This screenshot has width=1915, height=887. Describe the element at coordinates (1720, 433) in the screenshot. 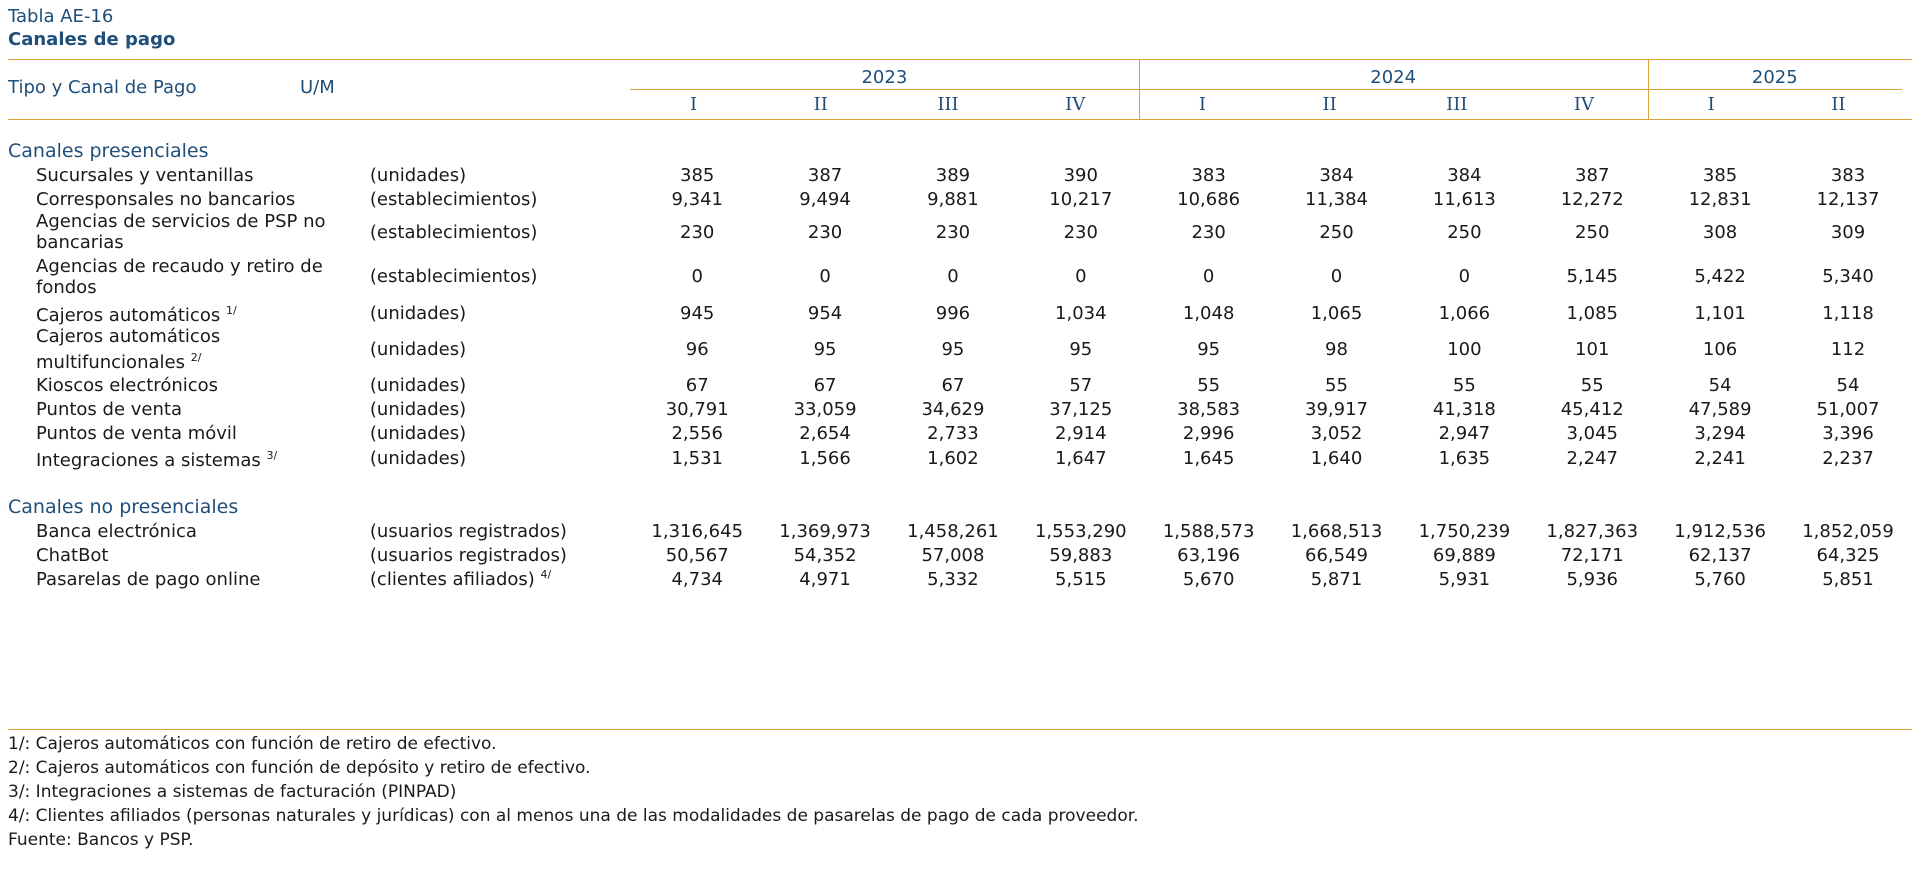

I see `cell-value: 3,294` at that location.